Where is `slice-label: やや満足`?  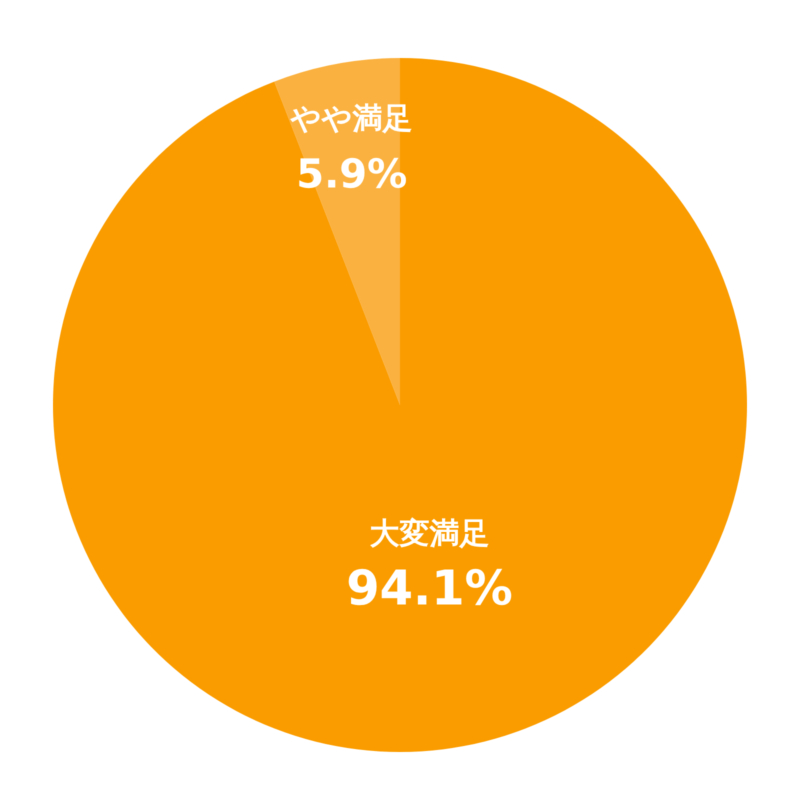 slice-label: やや満足 is located at coordinates (351, 118).